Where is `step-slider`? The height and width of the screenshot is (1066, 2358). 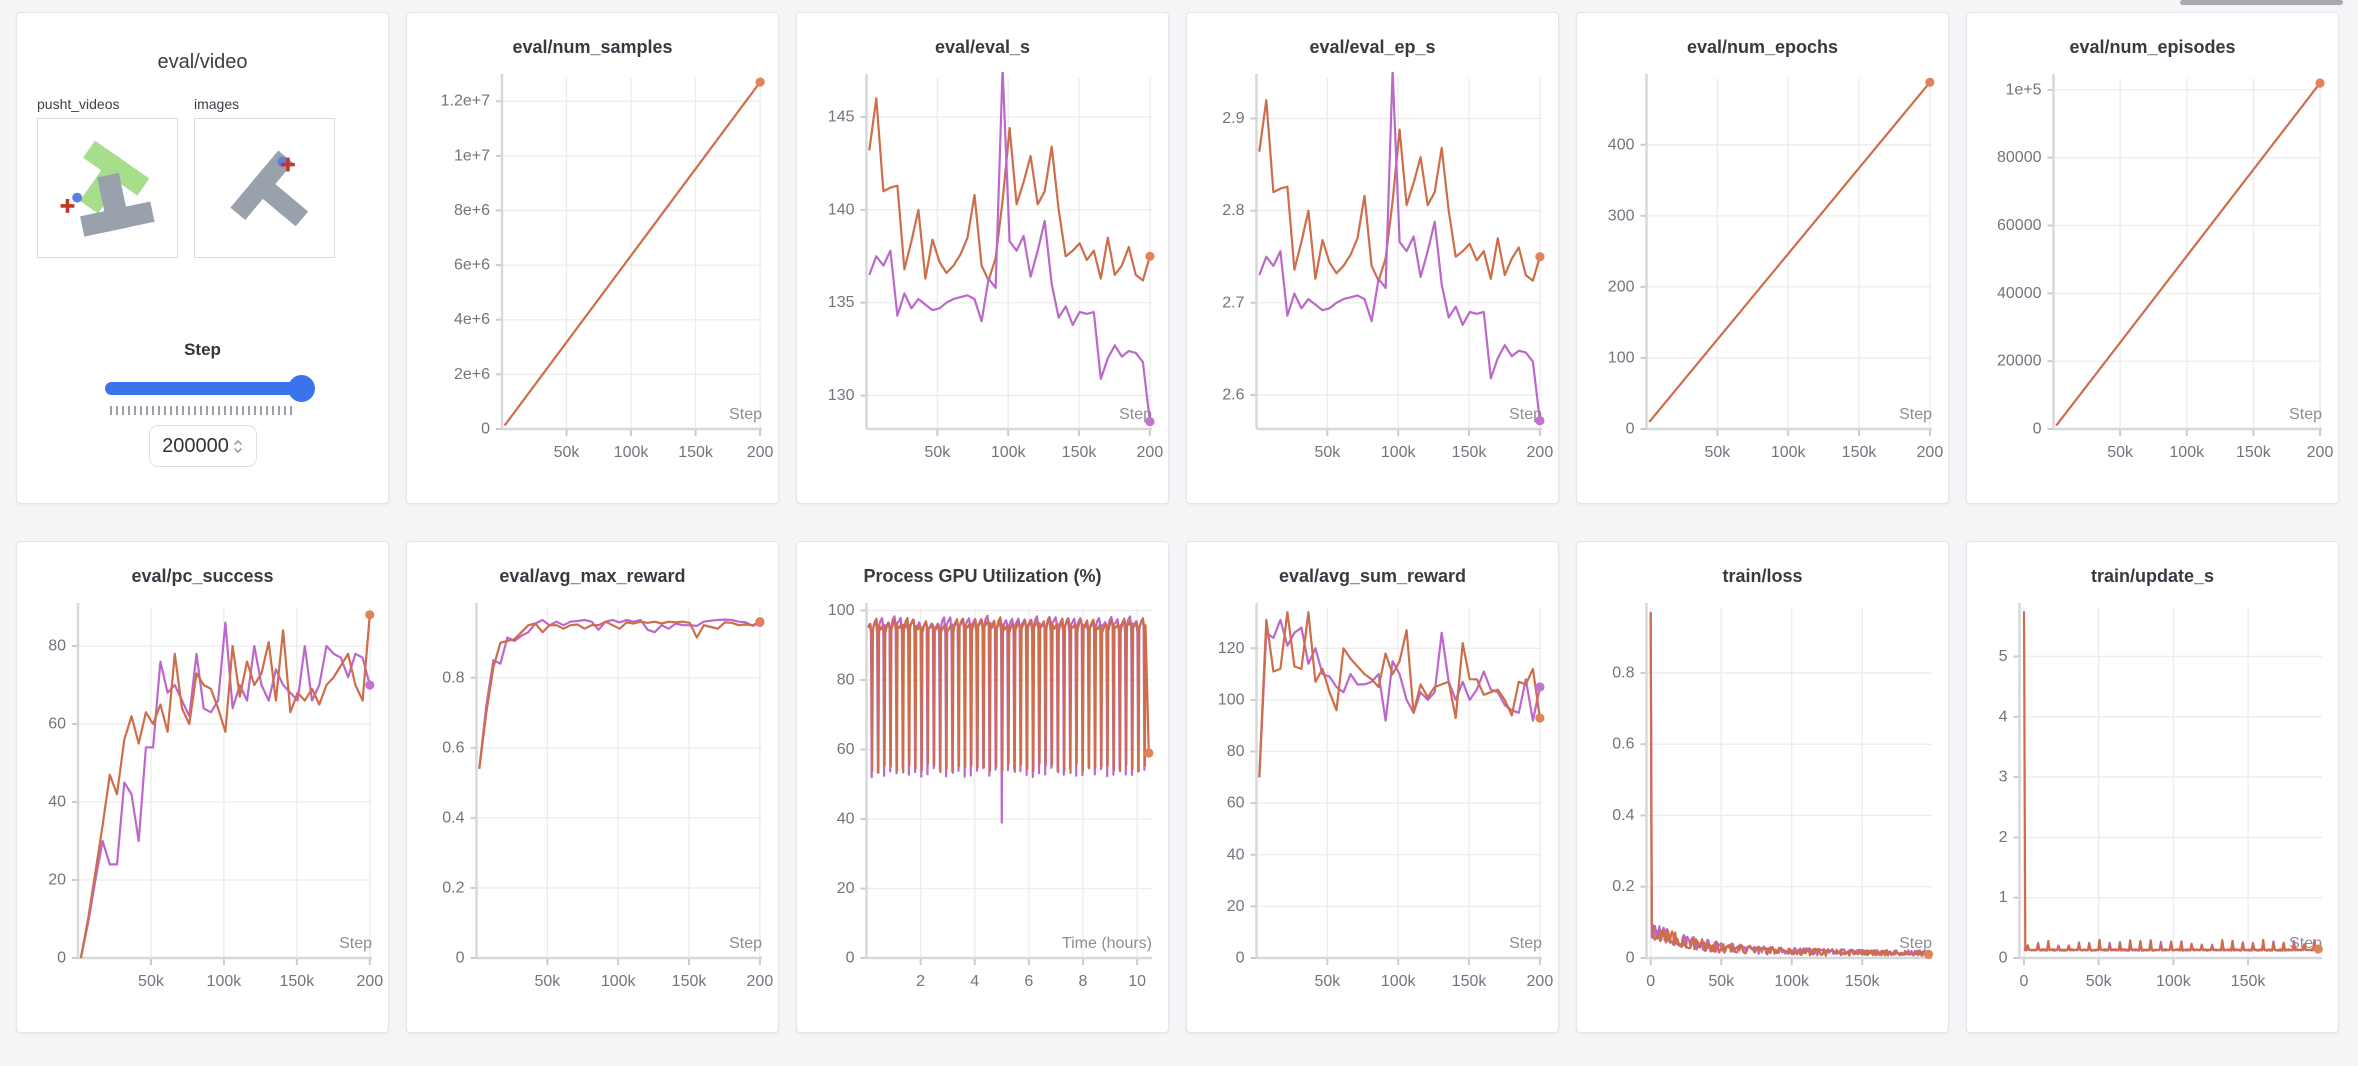 step-slider is located at coordinates (203, 389).